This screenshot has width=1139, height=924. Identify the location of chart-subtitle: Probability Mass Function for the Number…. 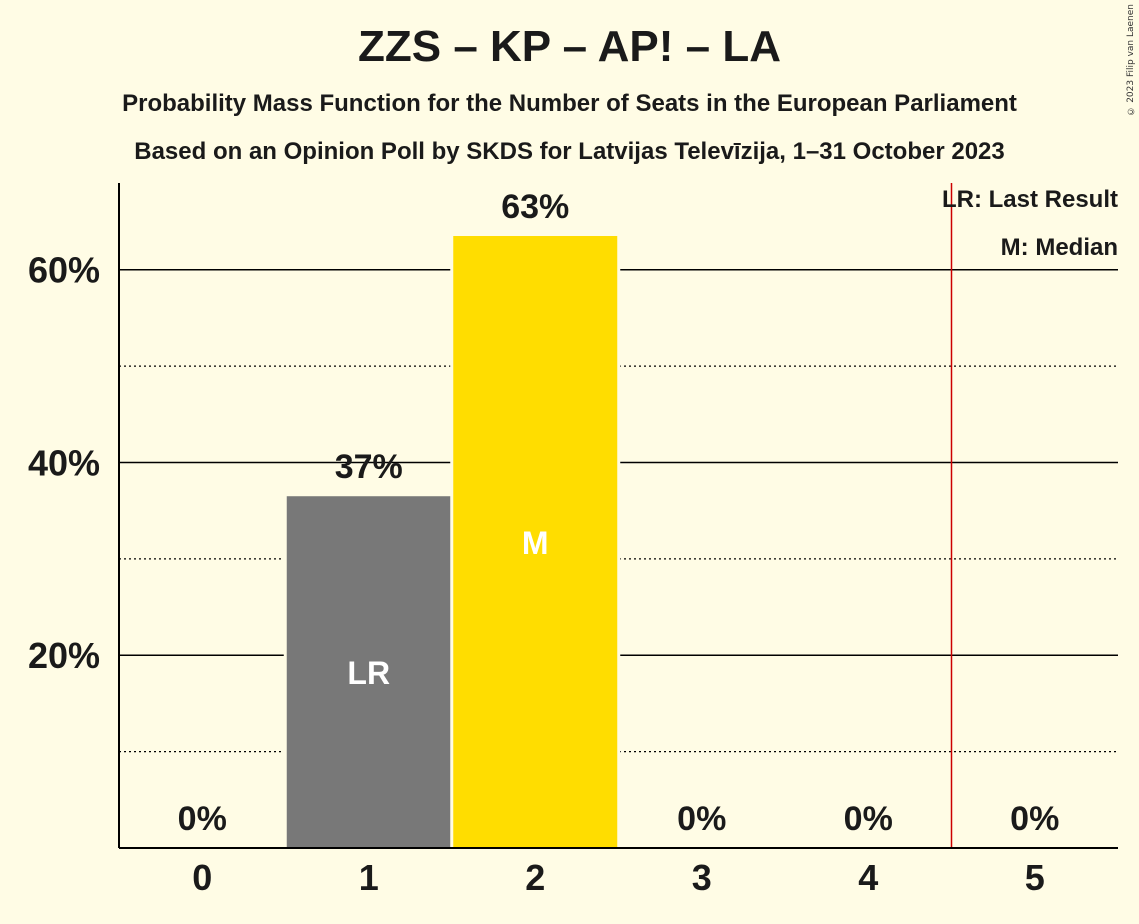
(569, 103).